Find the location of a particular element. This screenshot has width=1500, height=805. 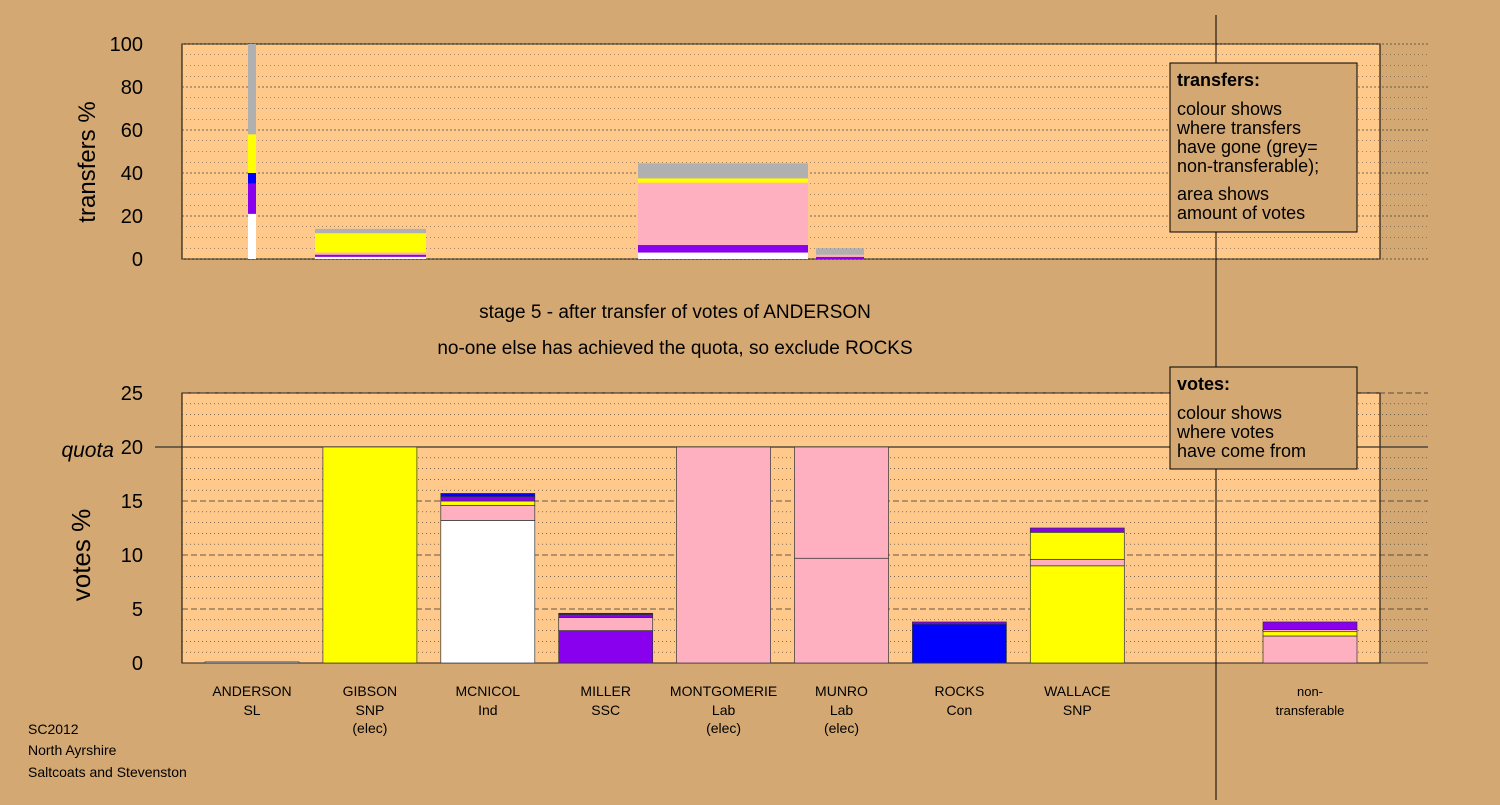

candidate-party-non-: transferable is located at coordinates (1310, 710).